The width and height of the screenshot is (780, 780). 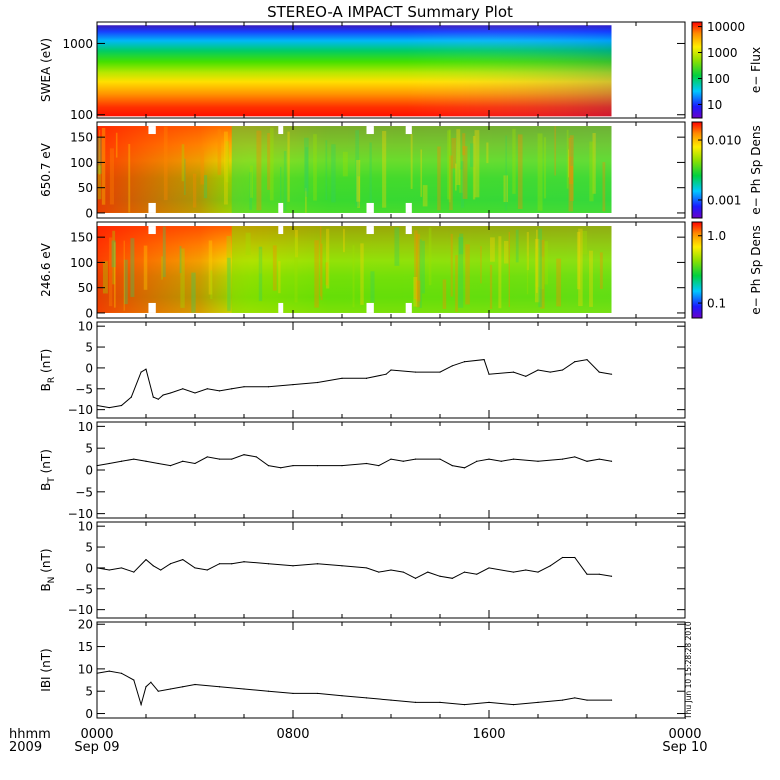 What do you see at coordinates (488, 734) in the screenshot?
I see `x-tick-label-time: 1600` at bounding box center [488, 734].